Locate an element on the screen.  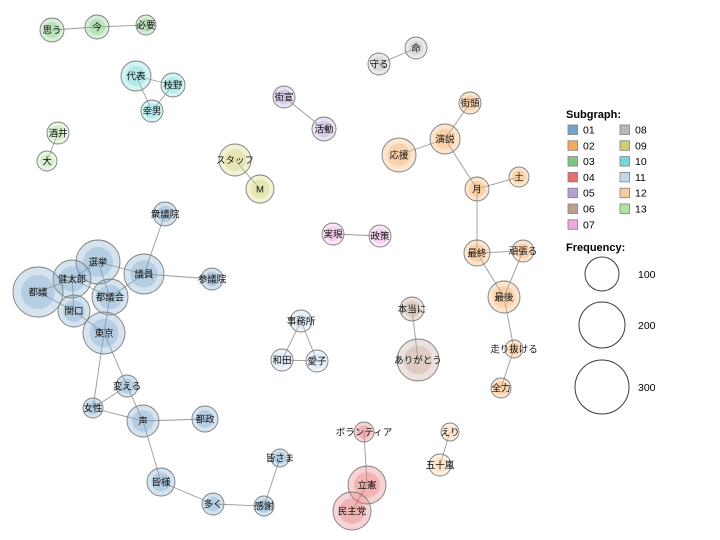
node-民主党: 民主党 is located at coordinates (352, 511).